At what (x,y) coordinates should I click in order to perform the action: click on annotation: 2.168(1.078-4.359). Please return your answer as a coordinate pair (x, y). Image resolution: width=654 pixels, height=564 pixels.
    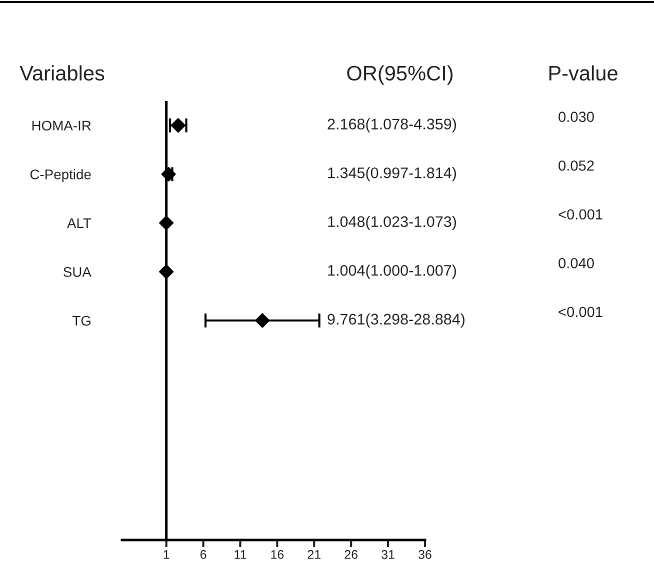
    Looking at the image, I should click on (392, 125).